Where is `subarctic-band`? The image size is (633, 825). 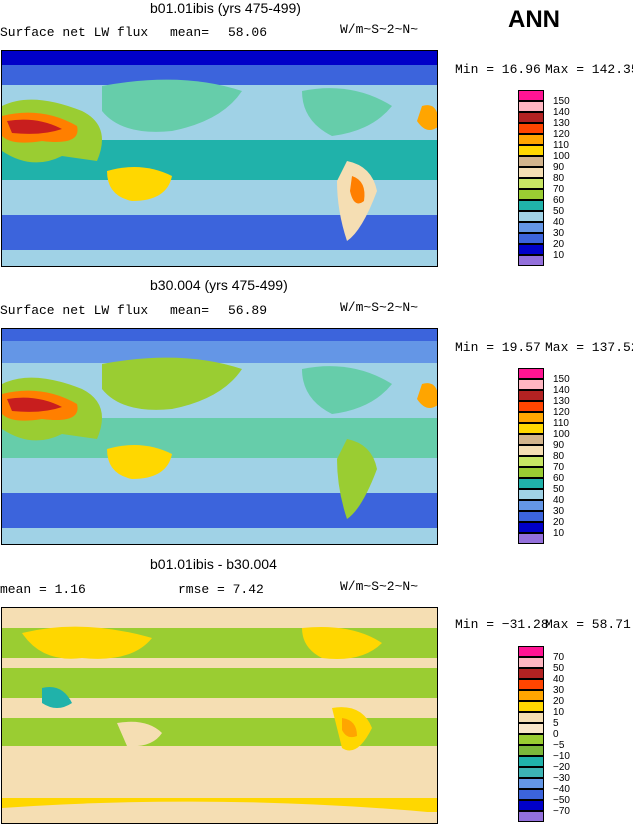 subarctic-band is located at coordinates (219, 352).